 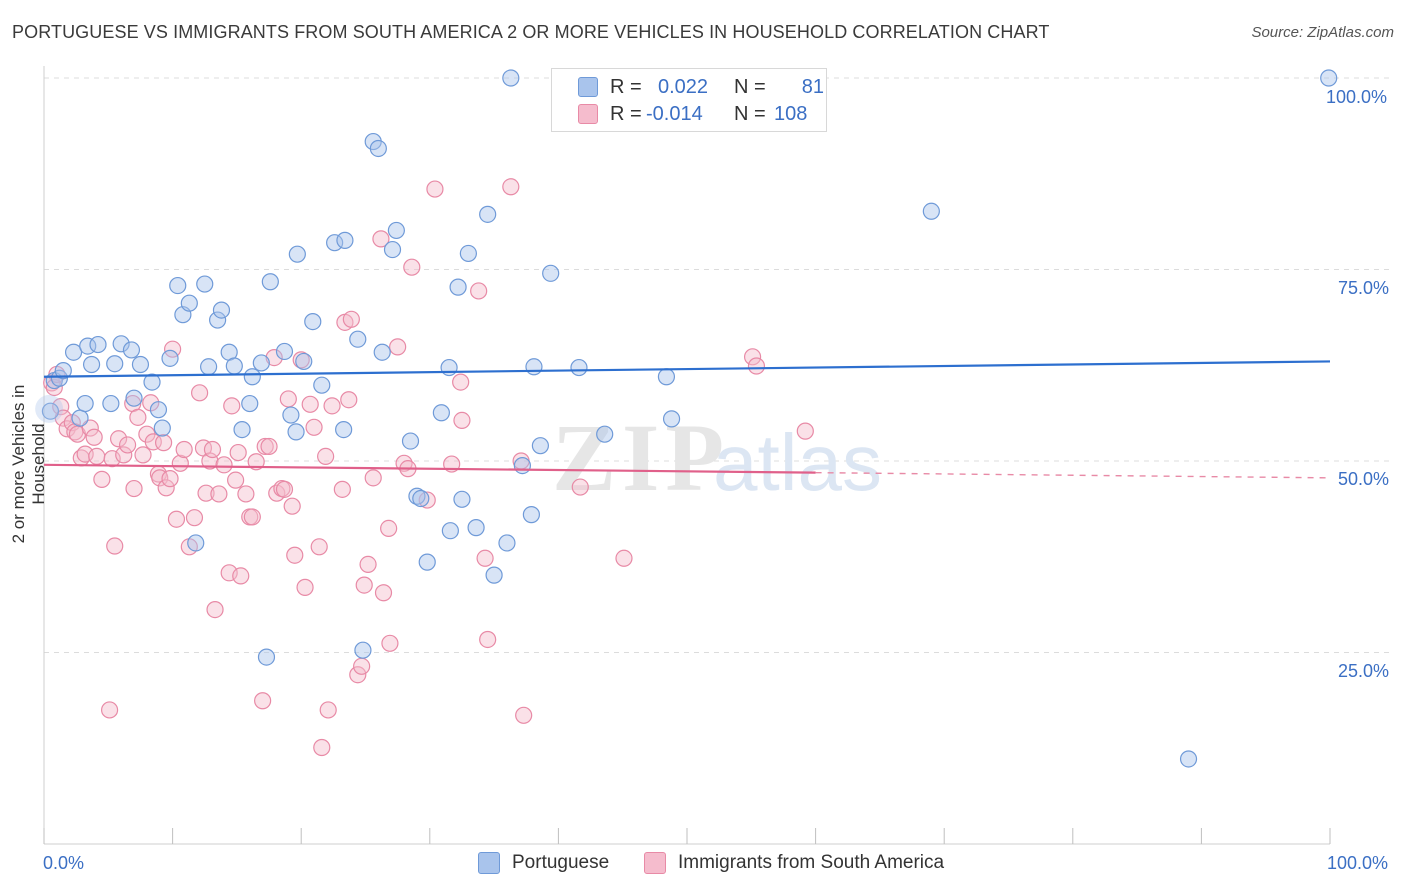 I want to click on legend-item-immigrants: Immigrants from South America, so click(x=794, y=863).